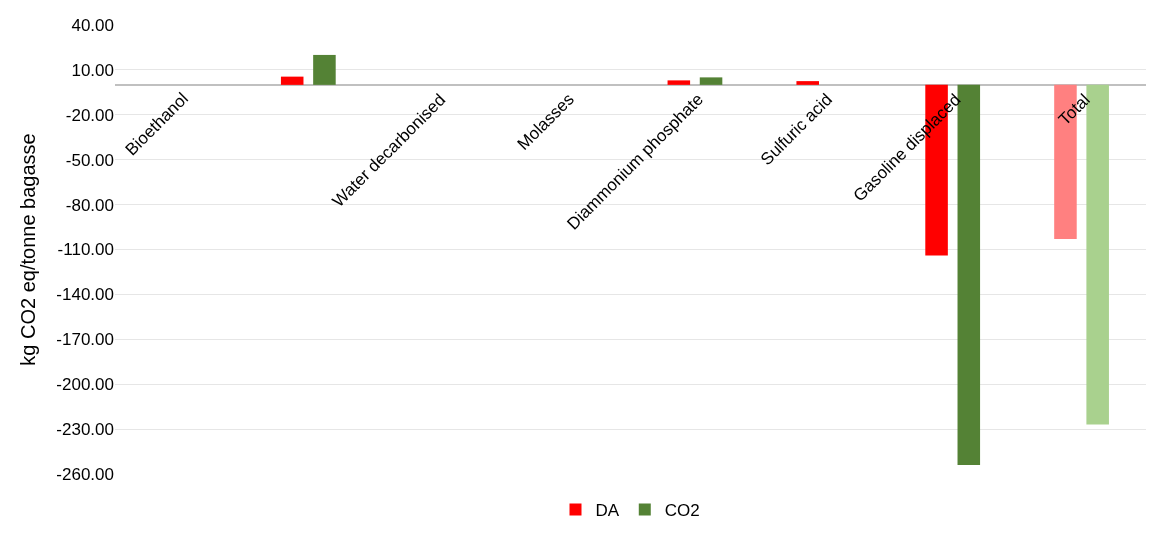 The image size is (1166, 540). I want to click on y-axis-title: kg CO2 eq/tonne bagasse, so click(27, 249).